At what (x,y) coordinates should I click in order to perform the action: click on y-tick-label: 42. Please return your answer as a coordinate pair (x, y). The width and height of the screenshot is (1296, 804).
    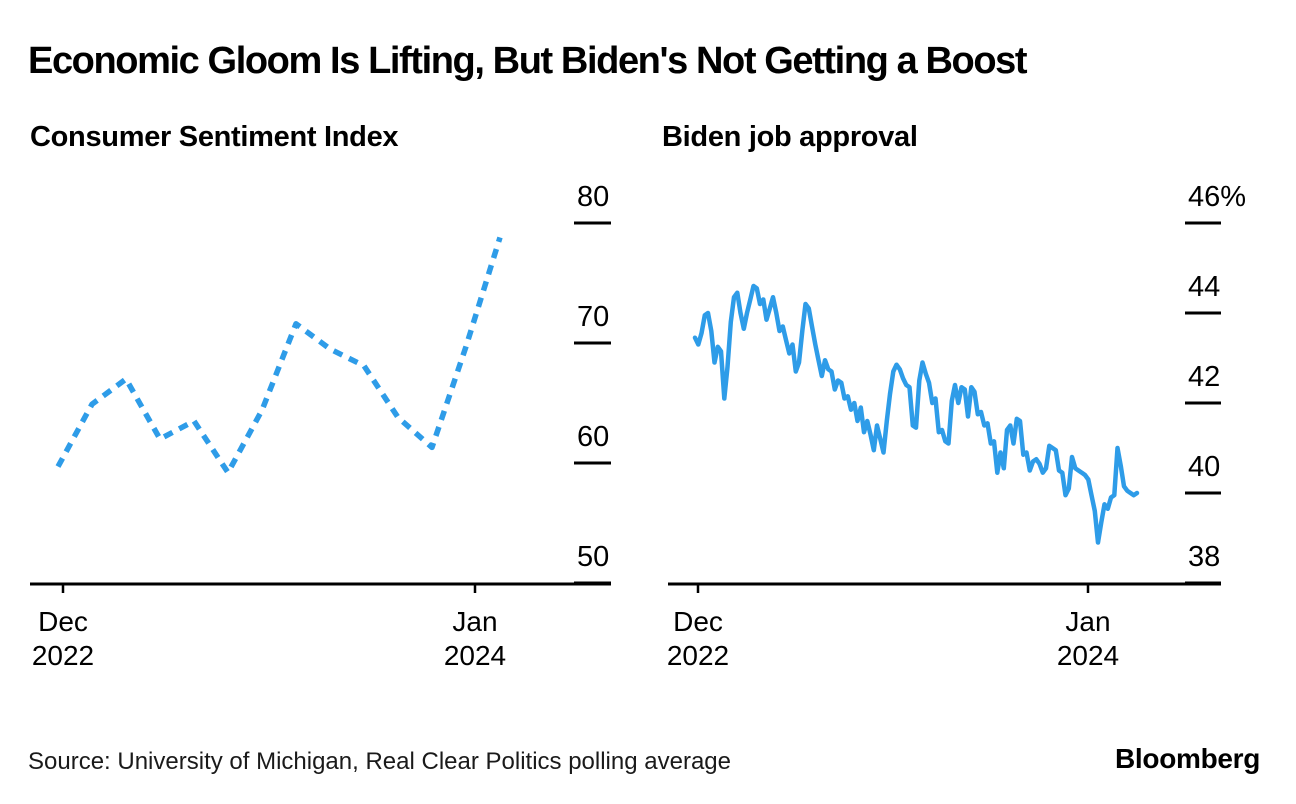
    Looking at the image, I should click on (1204, 377).